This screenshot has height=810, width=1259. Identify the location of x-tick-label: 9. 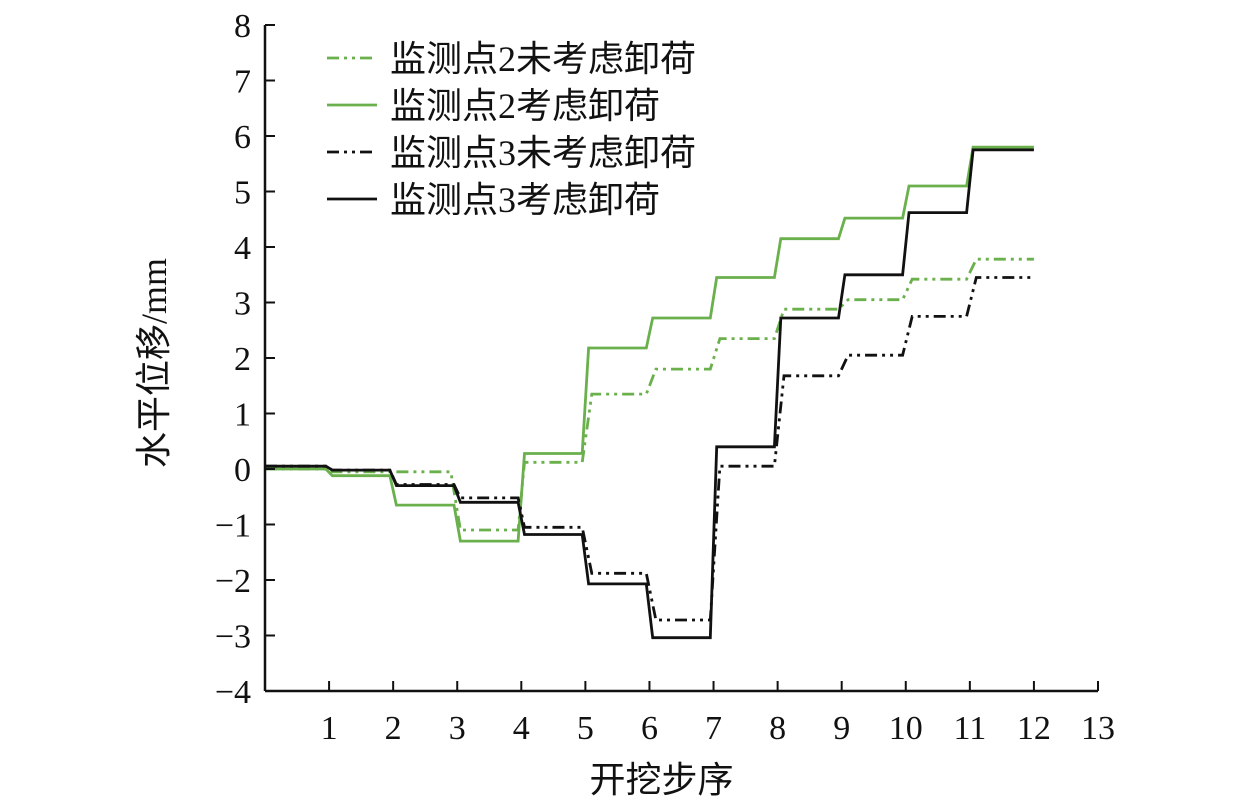
(841, 728).